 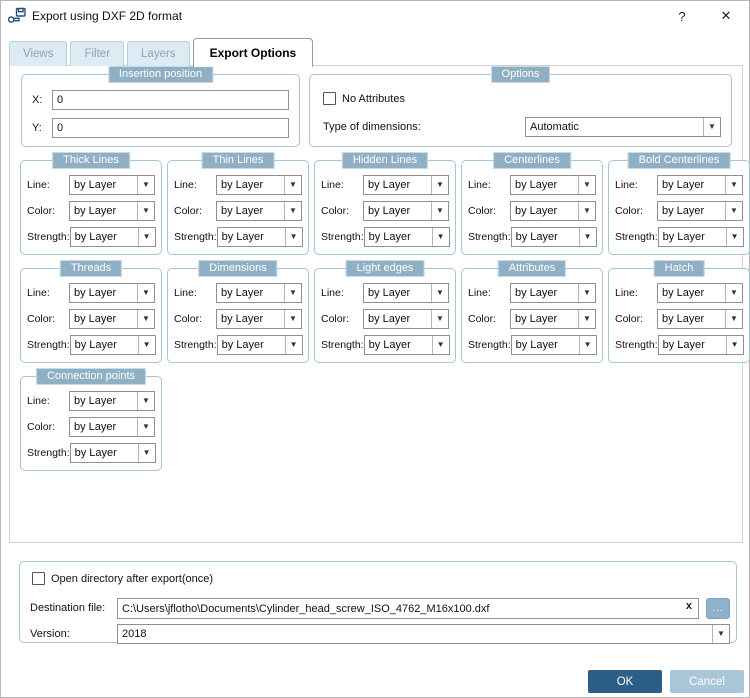 I want to click on light-edges-color--combo: by Layer ▼, so click(x=406, y=319).